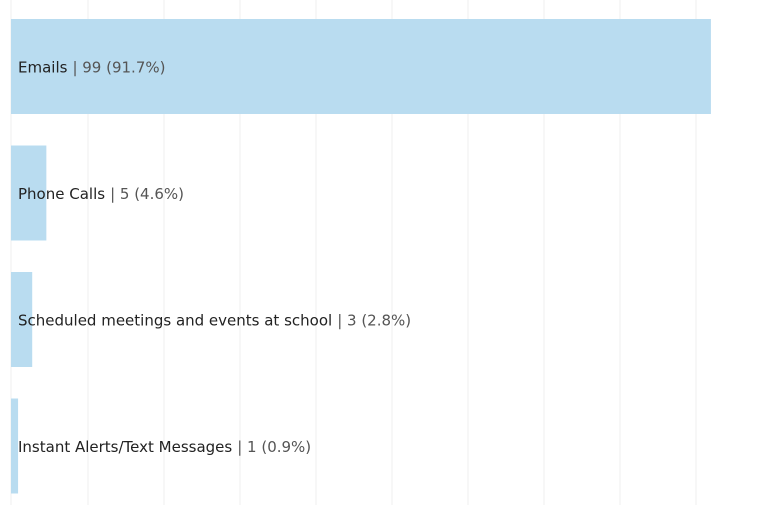 The width and height of the screenshot is (764, 505). What do you see at coordinates (118, 67) in the screenshot?
I see `value-label: | 99 (91.7%)` at bounding box center [118, 67].